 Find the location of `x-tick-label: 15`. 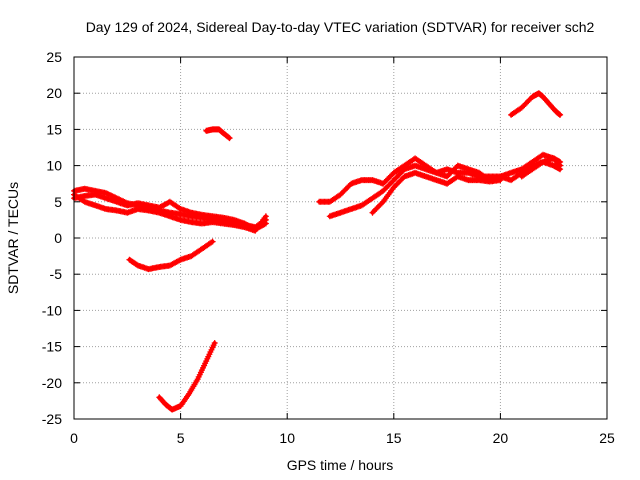

x-tick-label: 15 is located at coordinates (394, 438).